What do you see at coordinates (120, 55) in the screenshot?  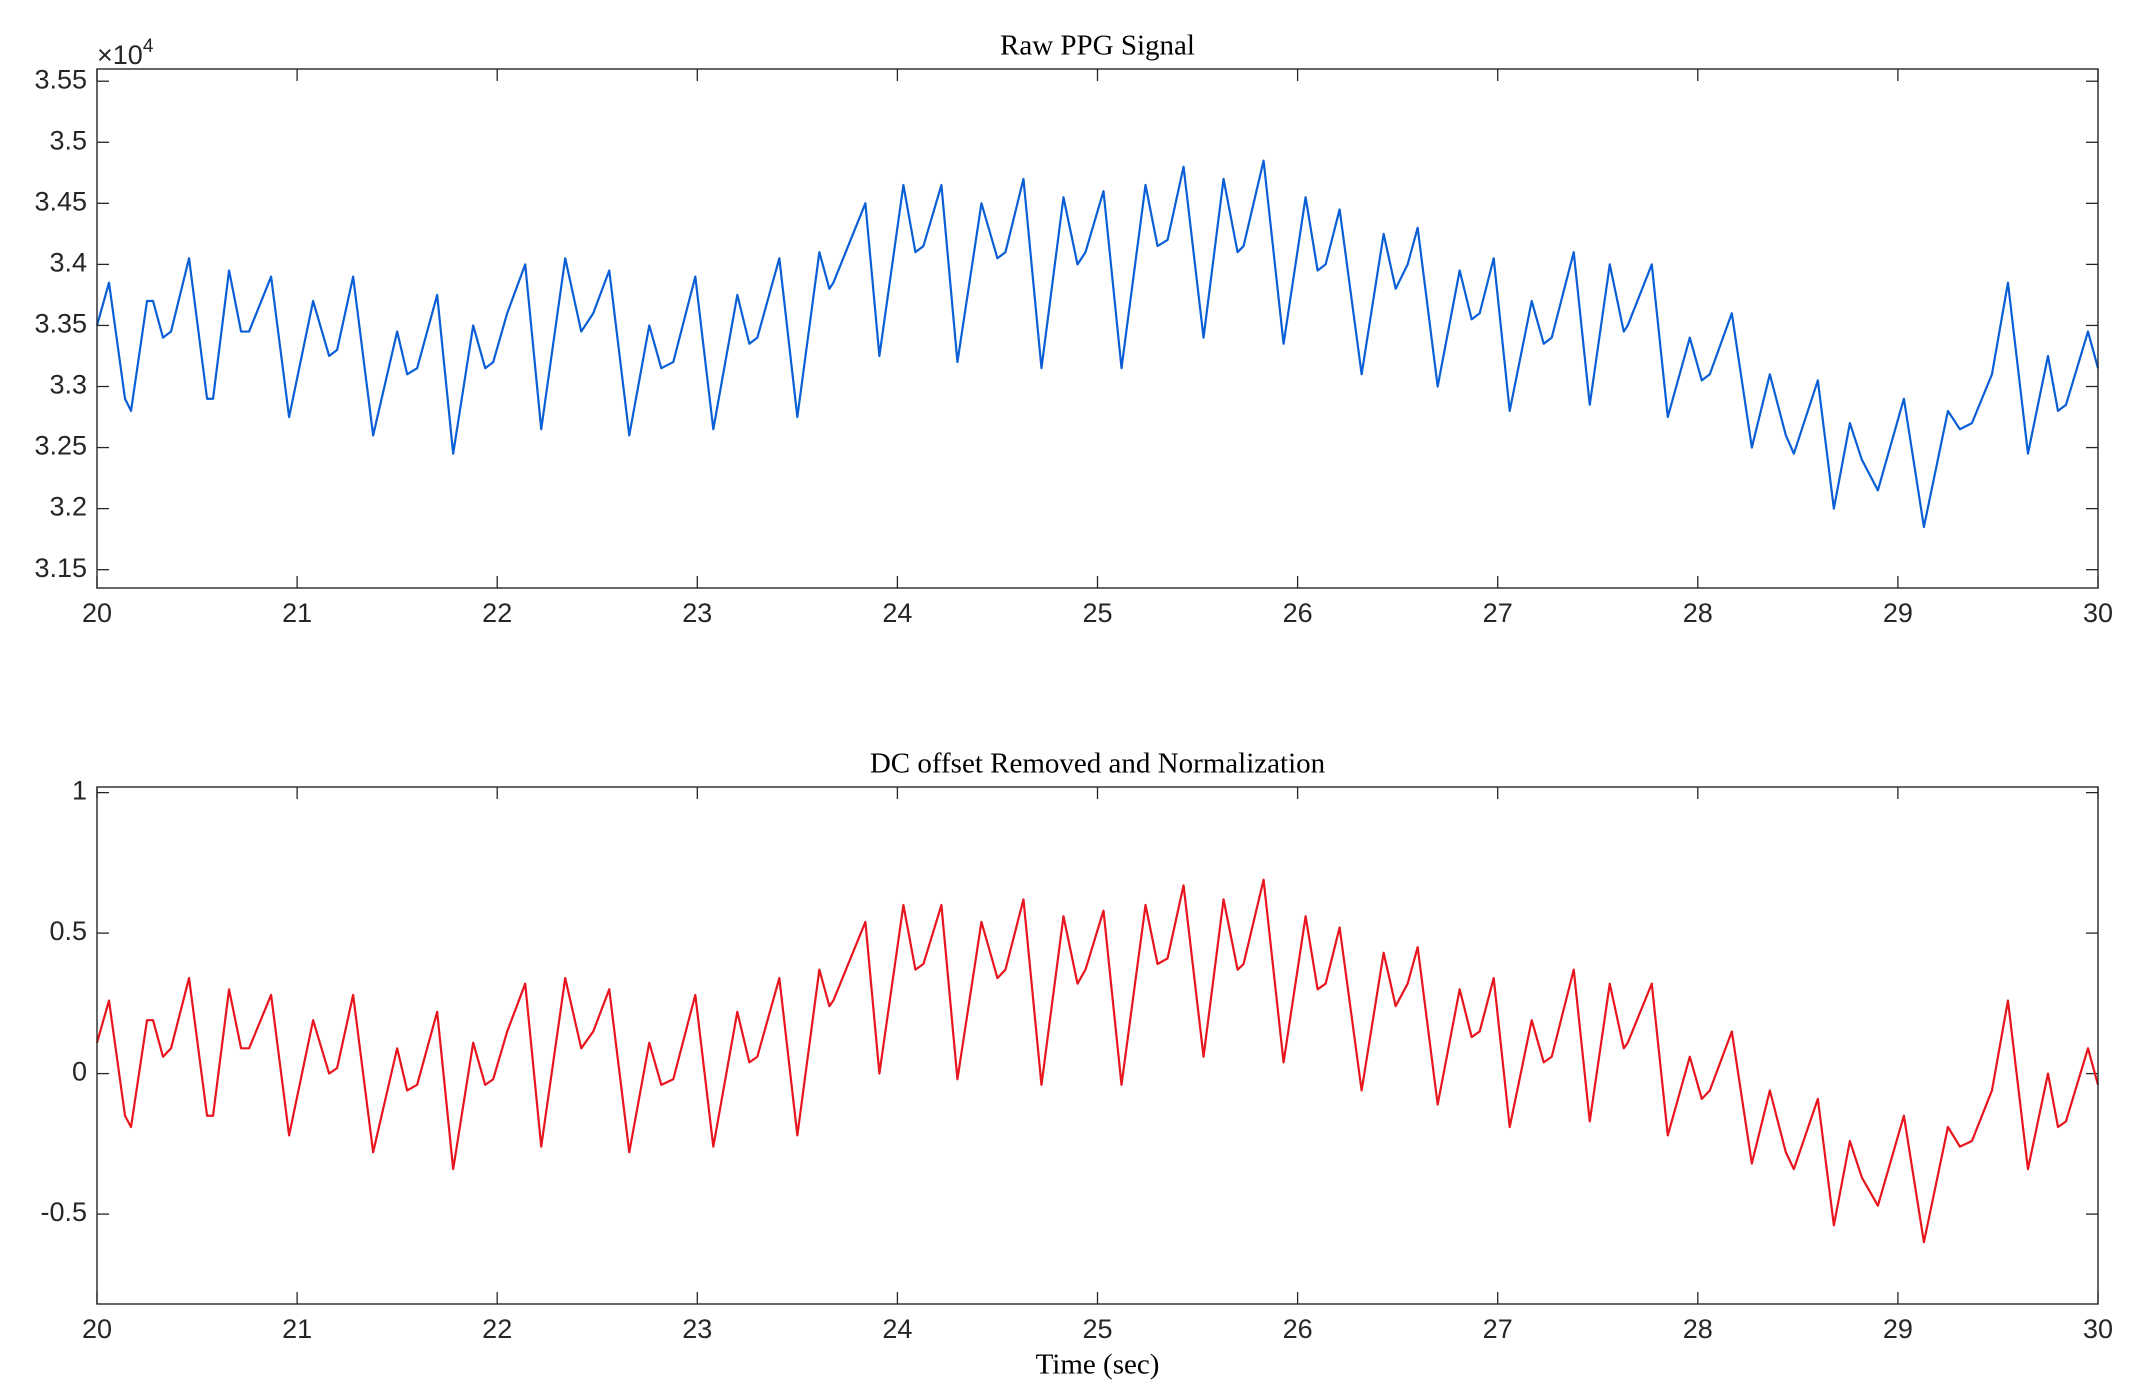 I see `y-multiplier-base: ×10` at bounding box center [120, 55].